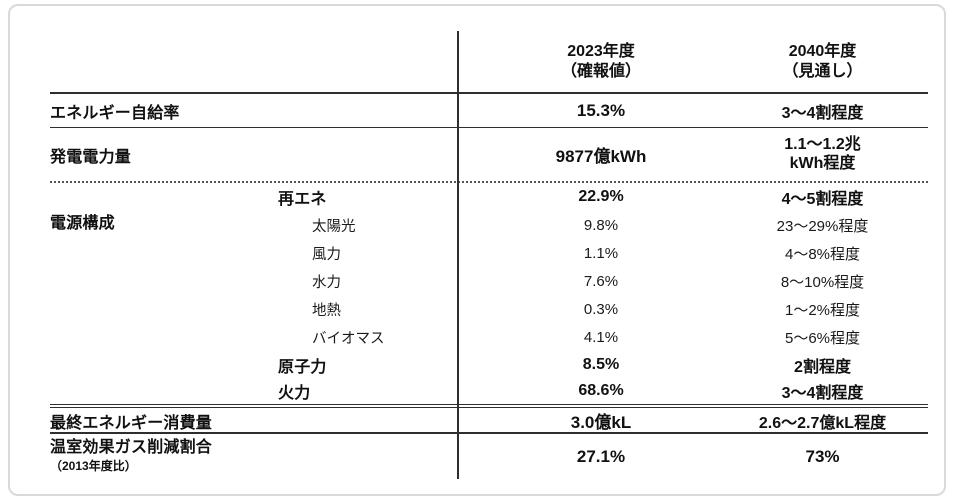 Image resolution: width=954 pixels, height=502 pixels. I want to click on value-hydro-2023: 7.6%, so click(601, 281).